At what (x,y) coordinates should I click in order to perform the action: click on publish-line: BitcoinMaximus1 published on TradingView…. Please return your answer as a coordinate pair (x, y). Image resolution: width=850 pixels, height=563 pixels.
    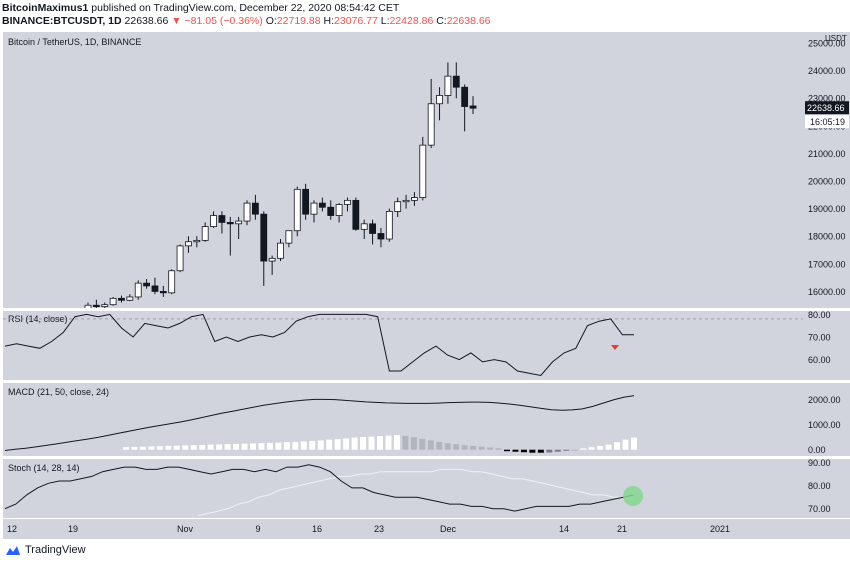
    Looking at the image, I should click on (200, 8).